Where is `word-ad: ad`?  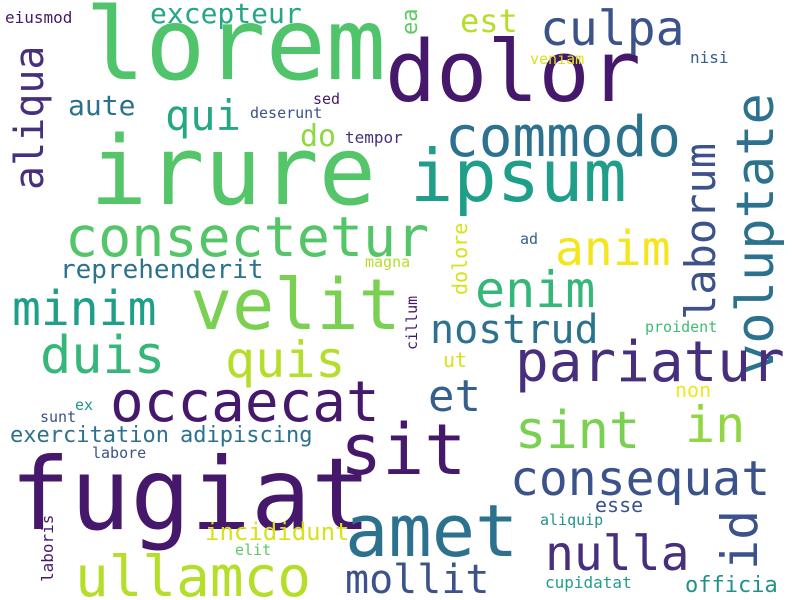
word-ad: ad is located at coordinates (529, 239).